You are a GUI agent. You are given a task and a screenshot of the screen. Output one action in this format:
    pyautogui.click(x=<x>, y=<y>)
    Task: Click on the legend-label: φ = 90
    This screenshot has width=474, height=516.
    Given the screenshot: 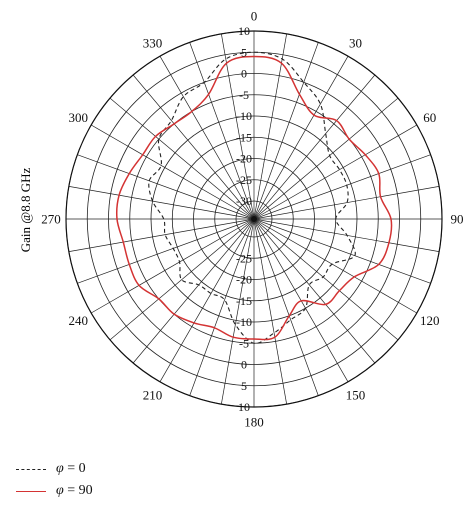 What is the action you would take?
    pyautogui.click(x=74, y=491)
    